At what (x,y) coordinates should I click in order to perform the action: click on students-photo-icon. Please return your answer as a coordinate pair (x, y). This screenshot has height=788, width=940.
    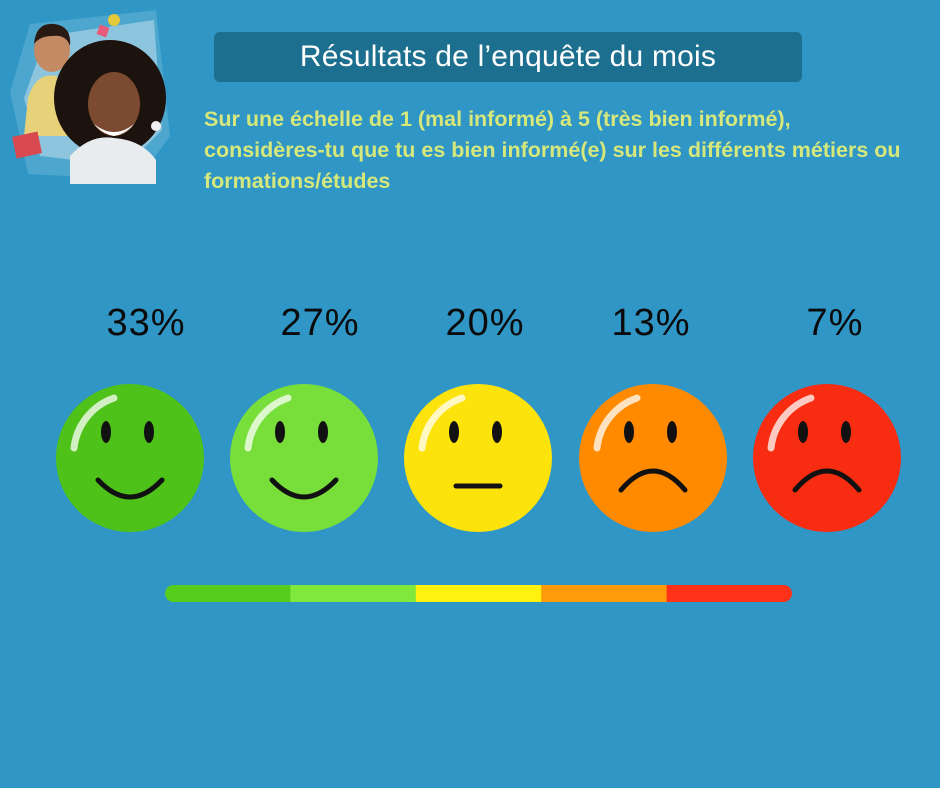
    Looking at the image, I should click on (90, 95).